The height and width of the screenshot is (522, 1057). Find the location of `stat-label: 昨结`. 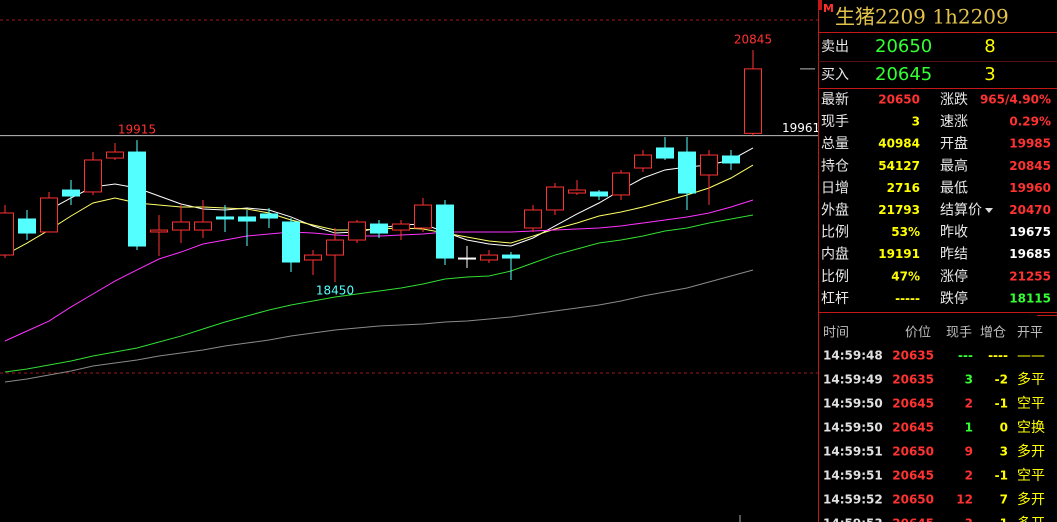

stat-label: 昨结 is located at coordinates (954, 255).